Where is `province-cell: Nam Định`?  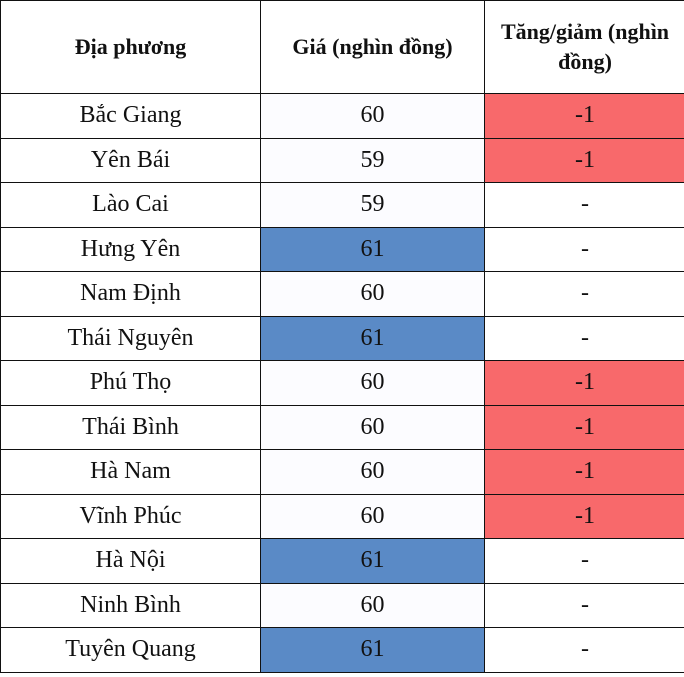 province-cell: Nam Định is located at coordinates (130, 294).